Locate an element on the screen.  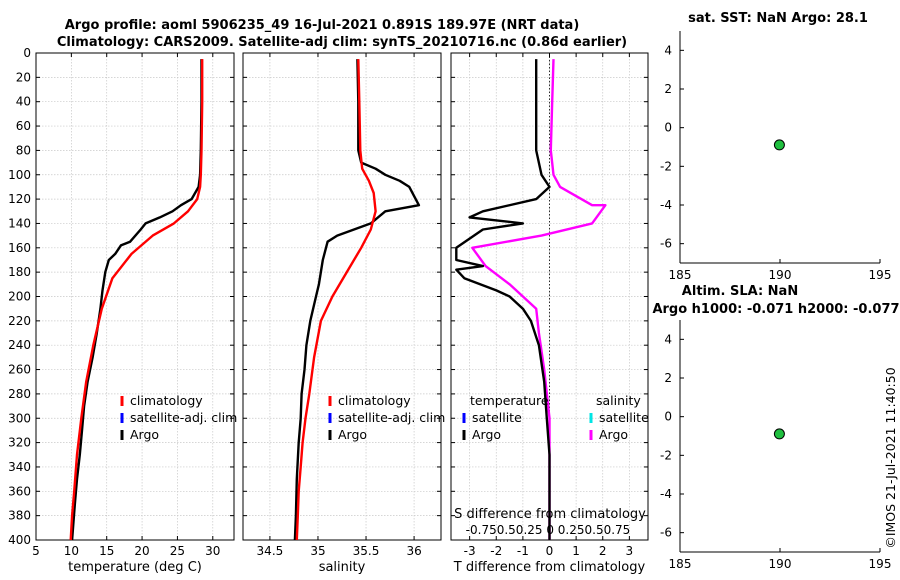
y-tick-label: 380 is located at coordinates (19, 516).